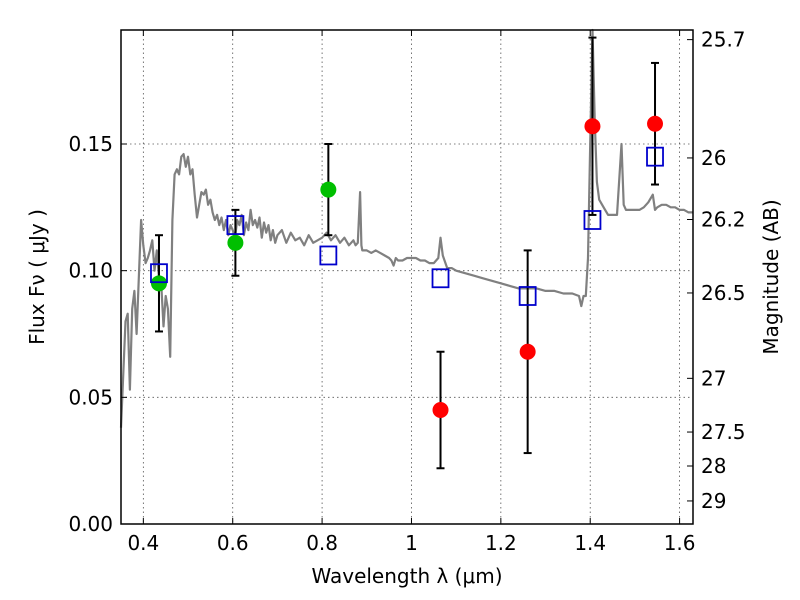  What do you see at coordinates (771, 276) in the screenshot?
I see `y2-axis-label: Magnitude (AB)` at bounding box center [771, 276].